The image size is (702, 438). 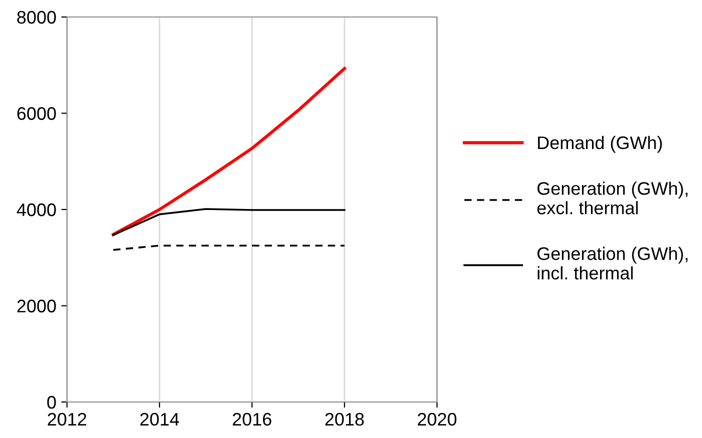 I want to click on y-tick-label: 4000, so click(x=36, y=209).